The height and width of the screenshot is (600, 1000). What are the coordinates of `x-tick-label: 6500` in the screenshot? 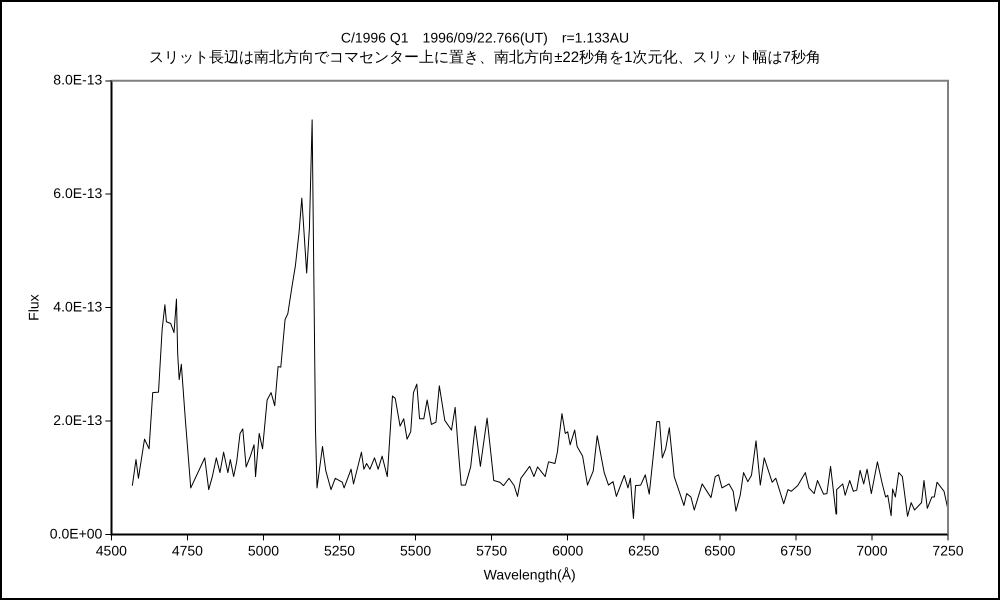 It's located at (720, 550).